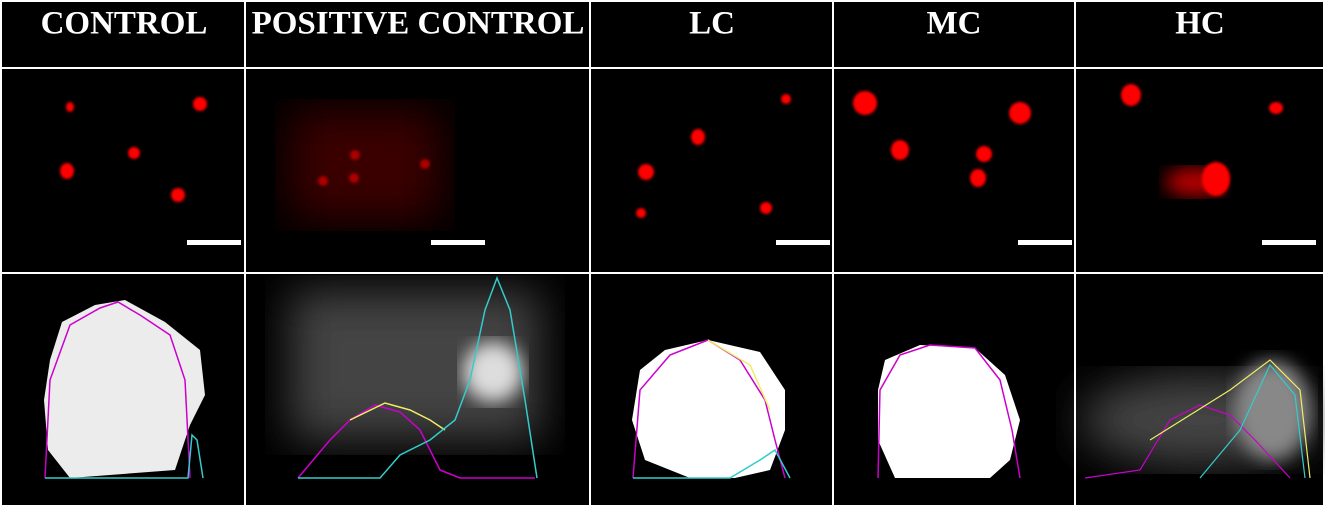 This screenshot has height=508, width=1325. I want to click on column-header: POSITIVE CONTROL, so click(418, 24).